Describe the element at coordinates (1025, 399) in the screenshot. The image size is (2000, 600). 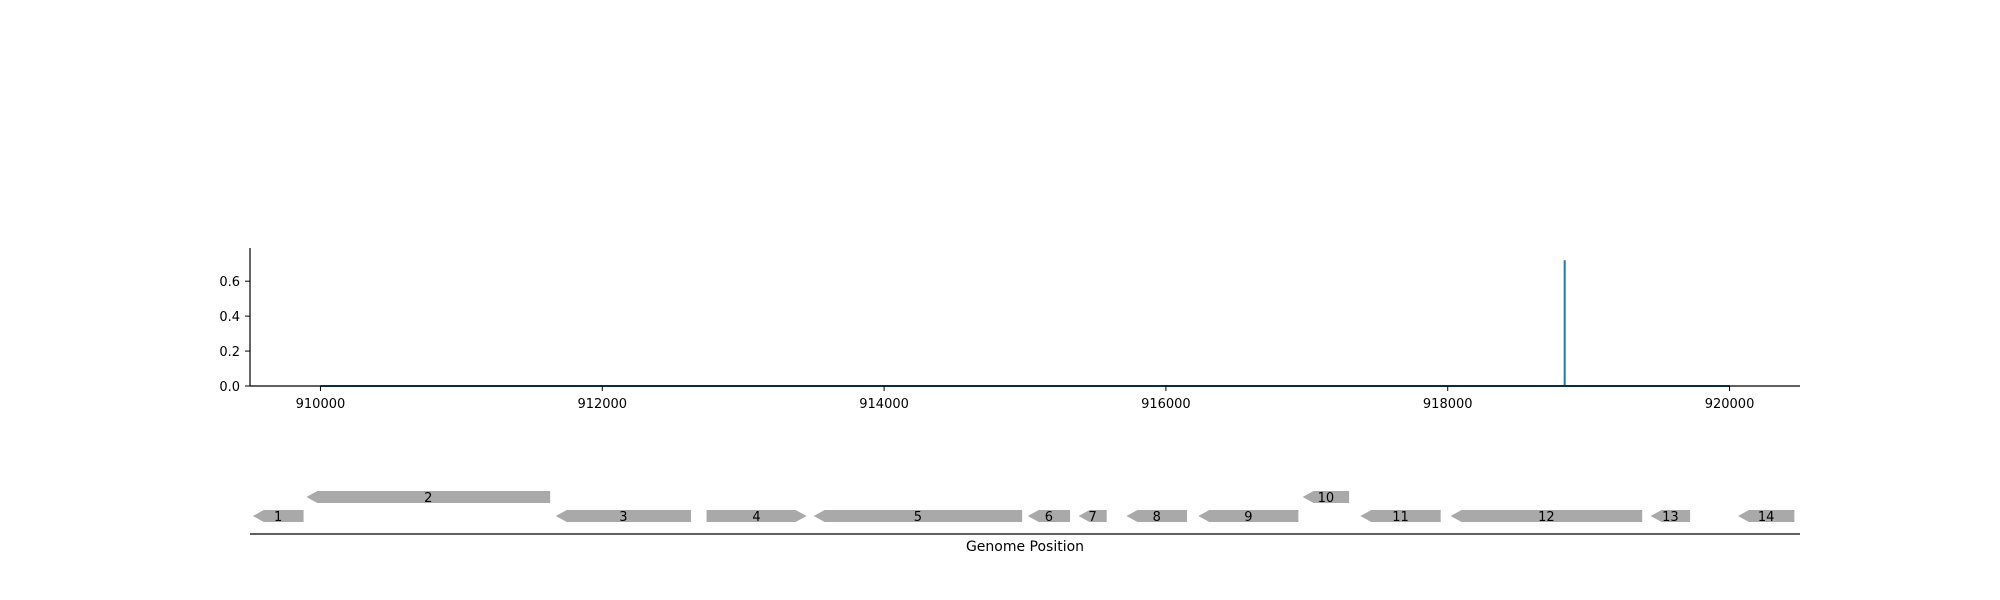
I see `coverage-x-ticks: 910000 912000 914000 916000 918000 920000` at that location.